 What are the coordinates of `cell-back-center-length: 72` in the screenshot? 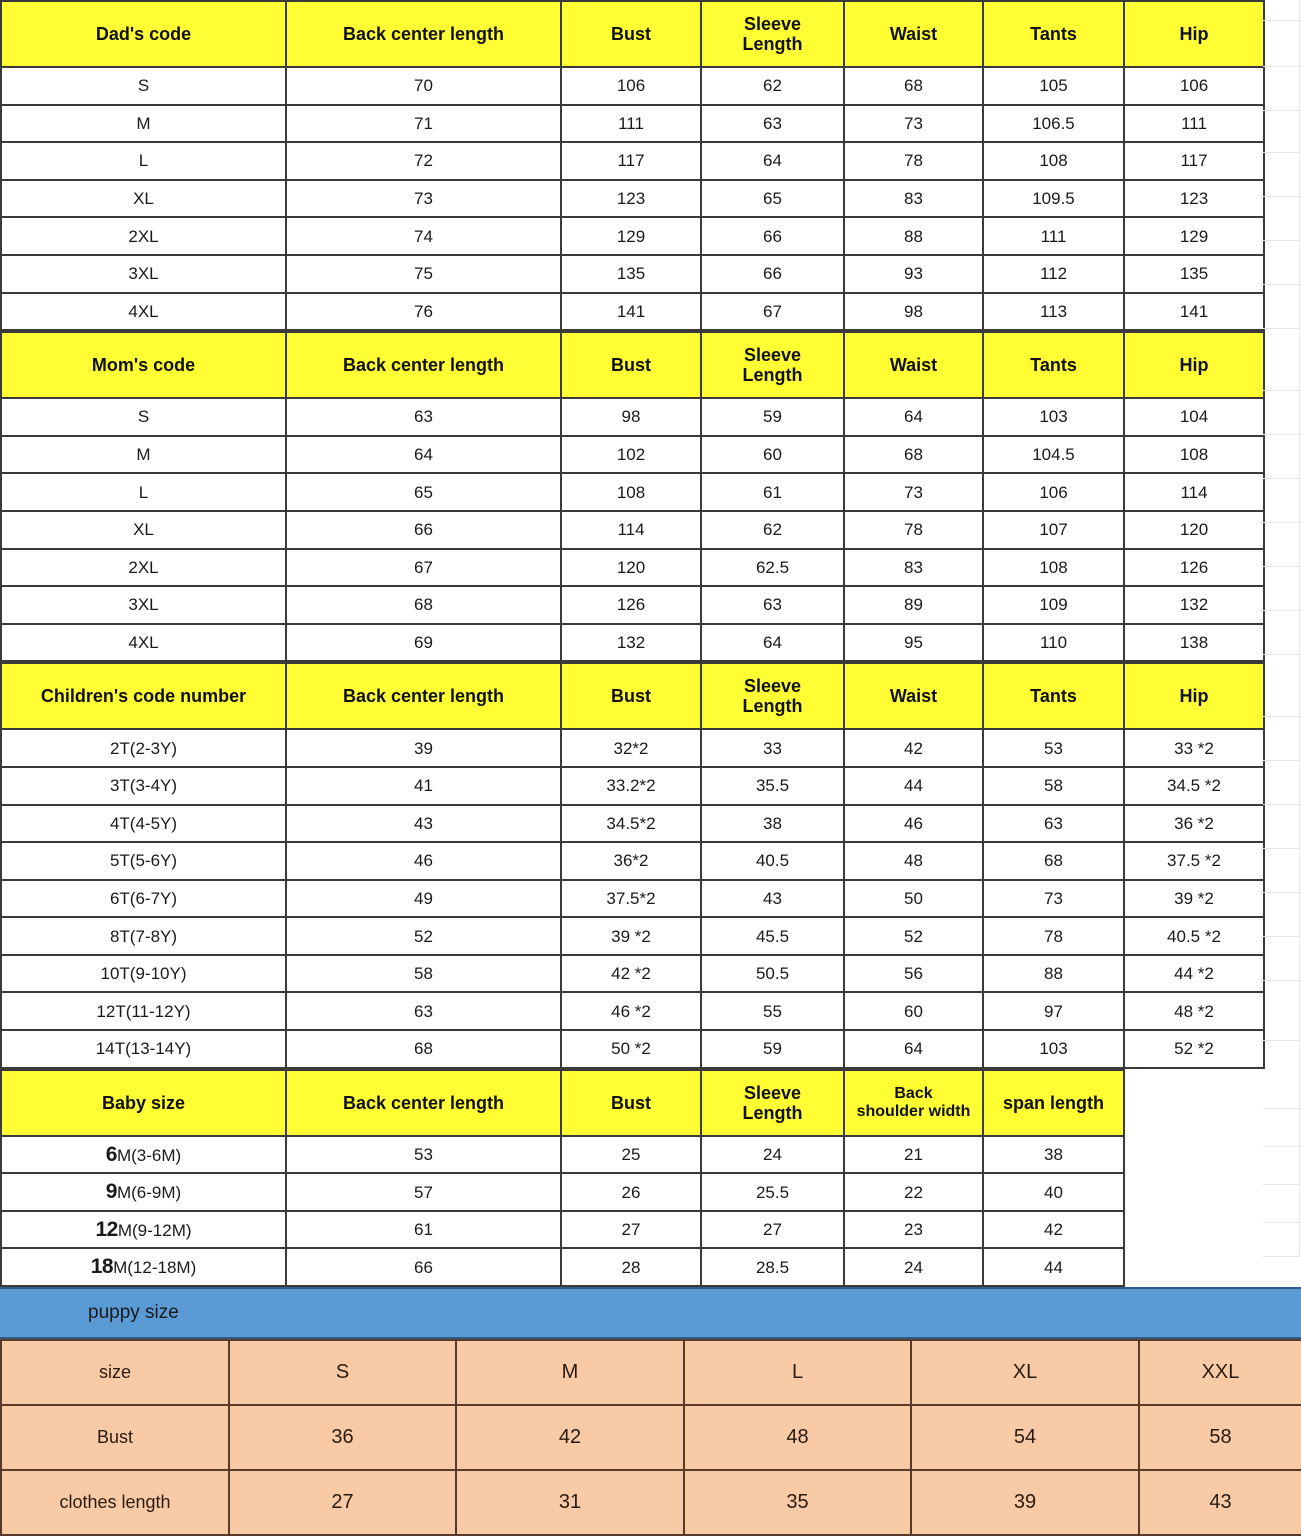 It's located at (423, 161).